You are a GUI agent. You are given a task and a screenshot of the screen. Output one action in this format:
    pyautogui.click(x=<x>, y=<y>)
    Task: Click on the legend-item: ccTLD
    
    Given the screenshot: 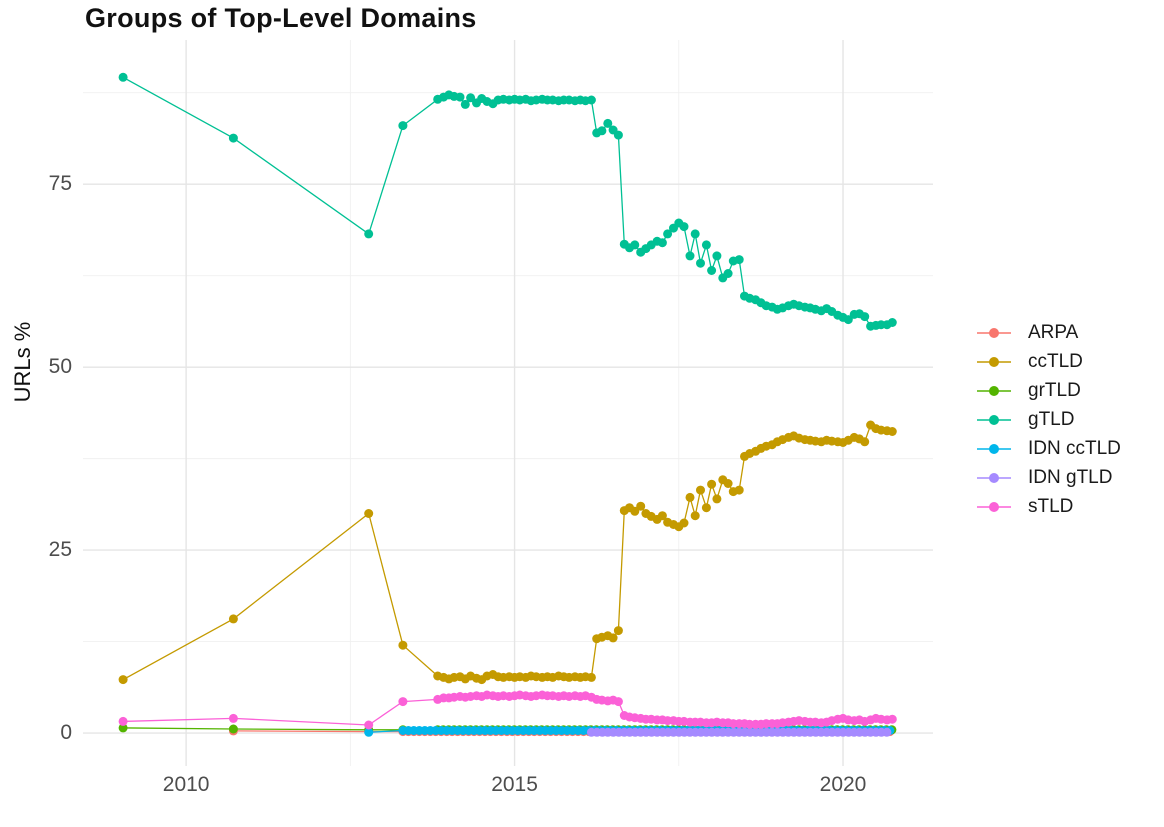 What is the action you would take?
    pyautogui.click(x=1049, y=361)
    